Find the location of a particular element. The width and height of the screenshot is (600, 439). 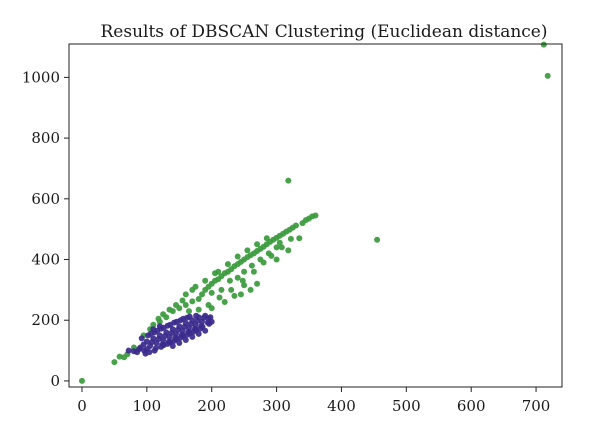

y-tick-label-1: 200 is located at coordinates (45, 320).